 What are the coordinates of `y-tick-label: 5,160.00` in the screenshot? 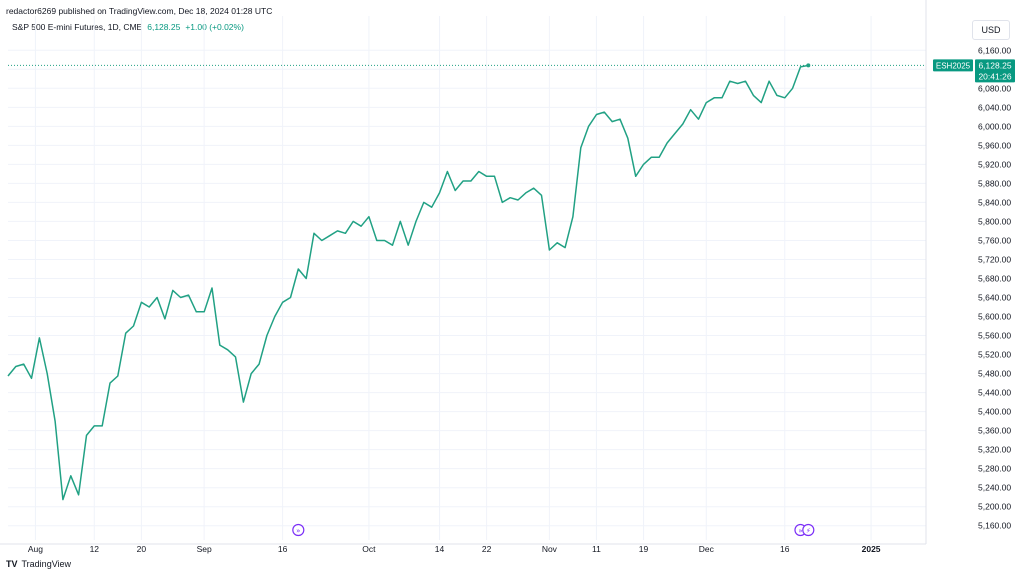 It's located at (994, 526).